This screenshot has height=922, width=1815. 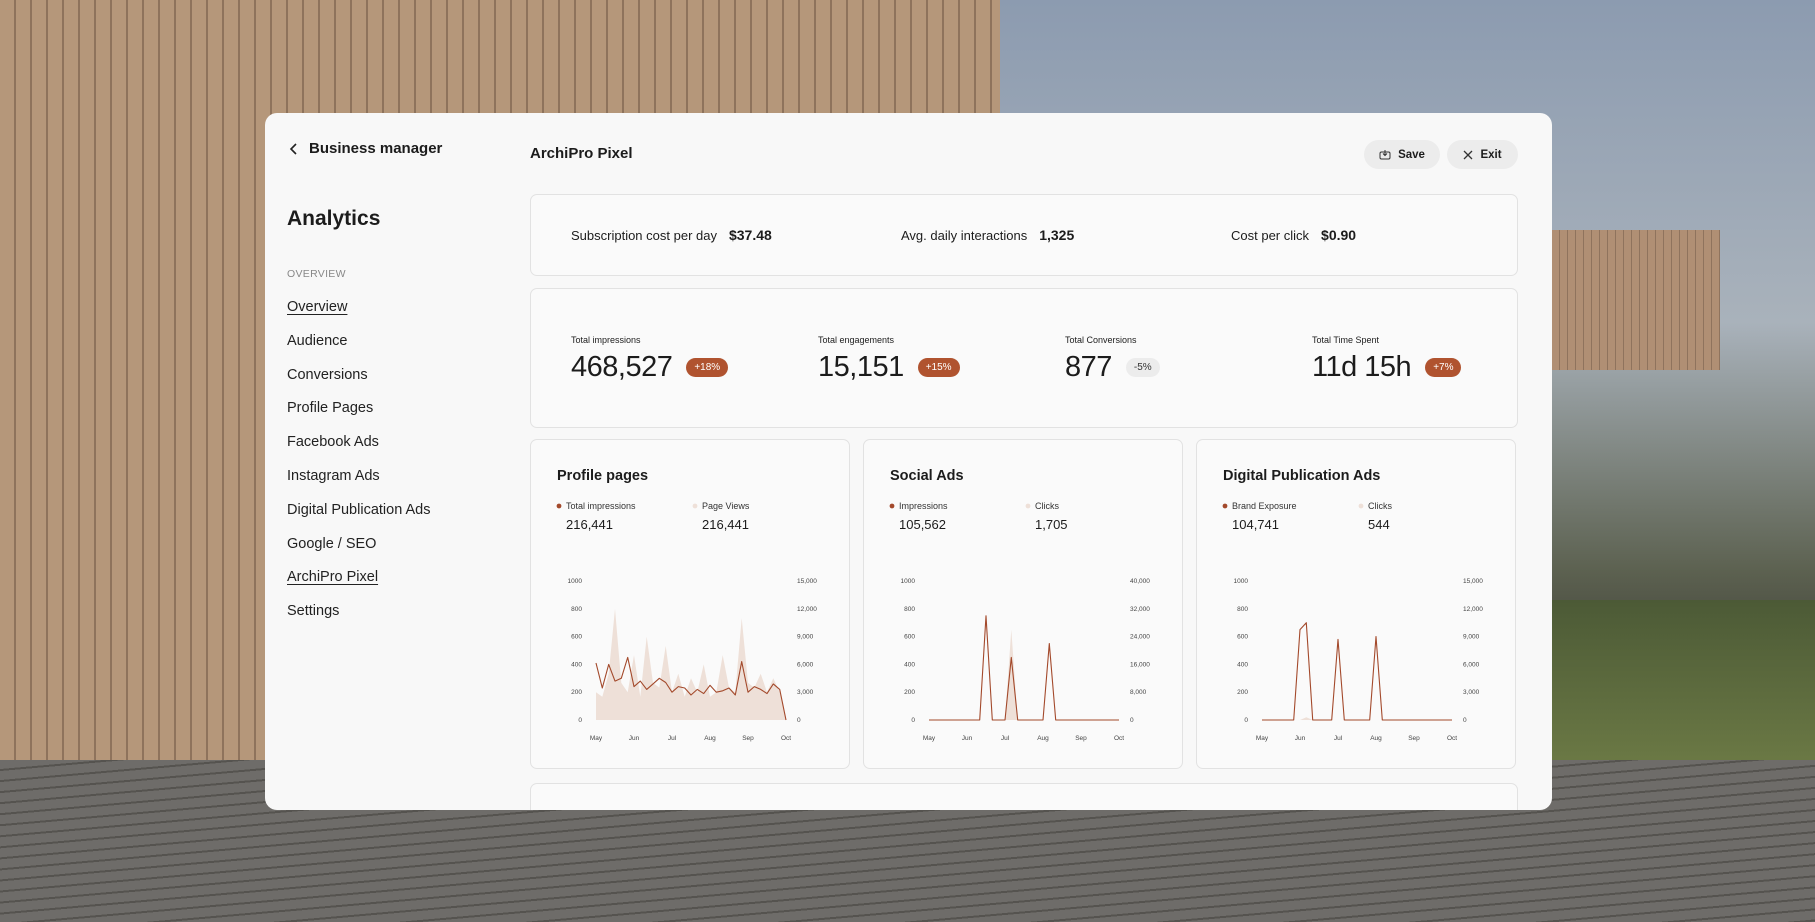 I want to click on nav-item: Profile Pages, so click(x=330, y=408).